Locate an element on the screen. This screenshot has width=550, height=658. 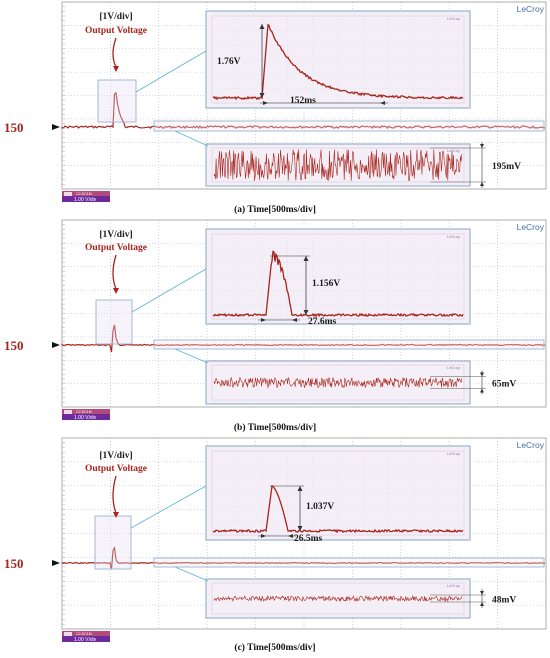
noise-pp-label: 65mV is located at coordinates (504, 385).